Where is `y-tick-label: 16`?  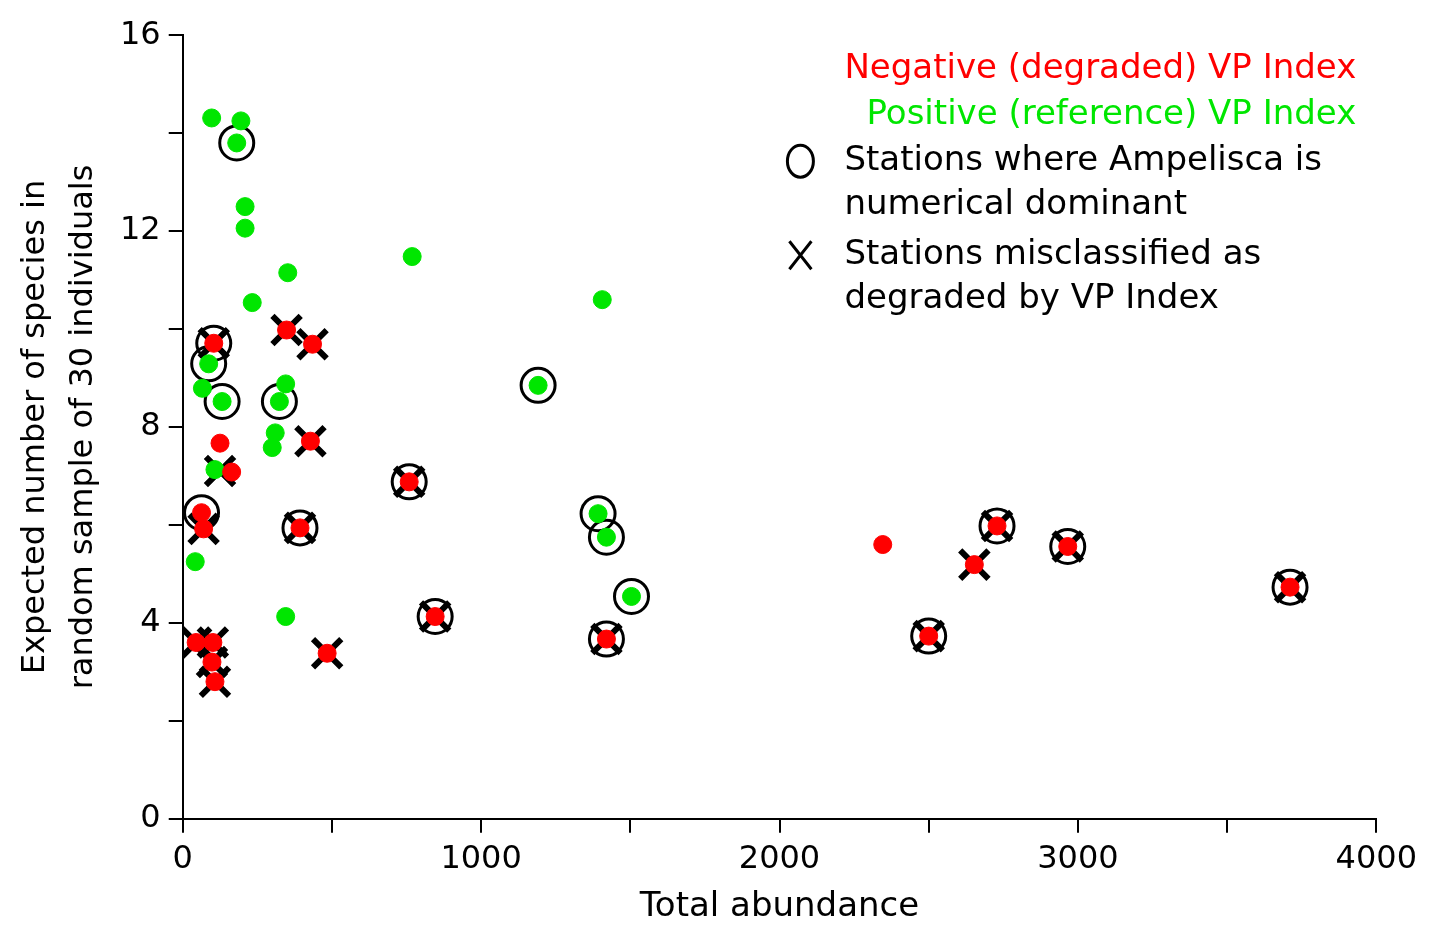
y-tick-label: 16 is located at coordinates (140, 32).